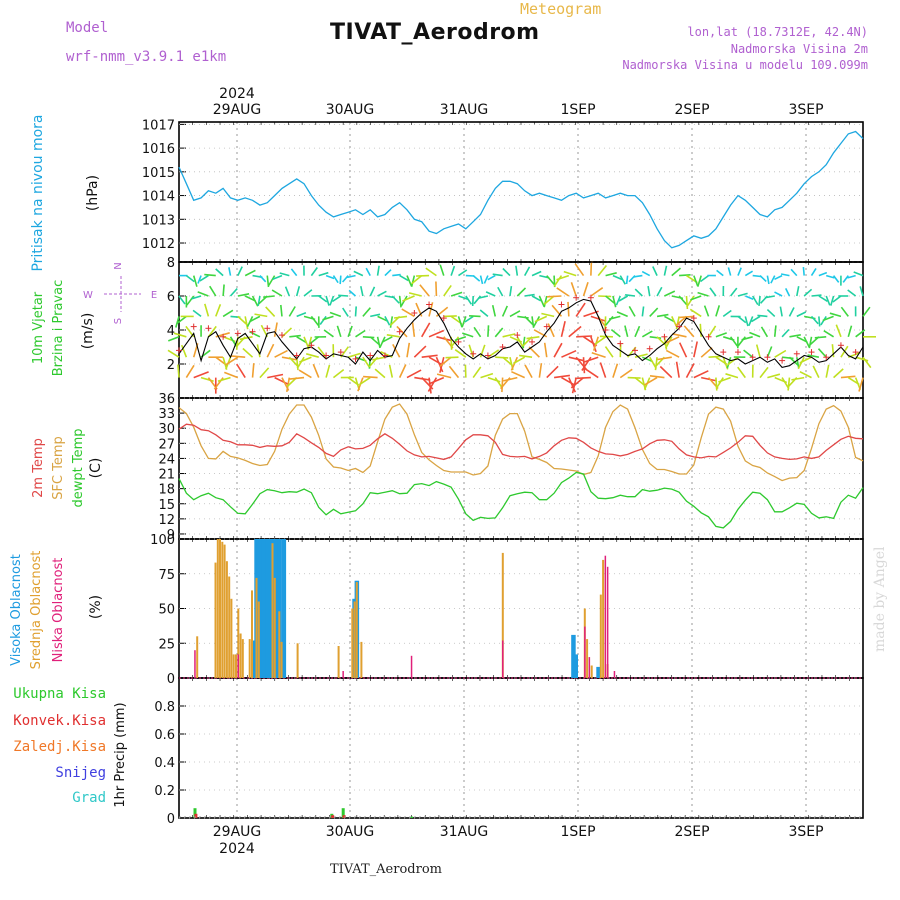 The image size is (900, 900). What do you see at coordinates (171, 819) in the screenshot?
I see `y-tick-label: 0` at bounding box center [171, 819].